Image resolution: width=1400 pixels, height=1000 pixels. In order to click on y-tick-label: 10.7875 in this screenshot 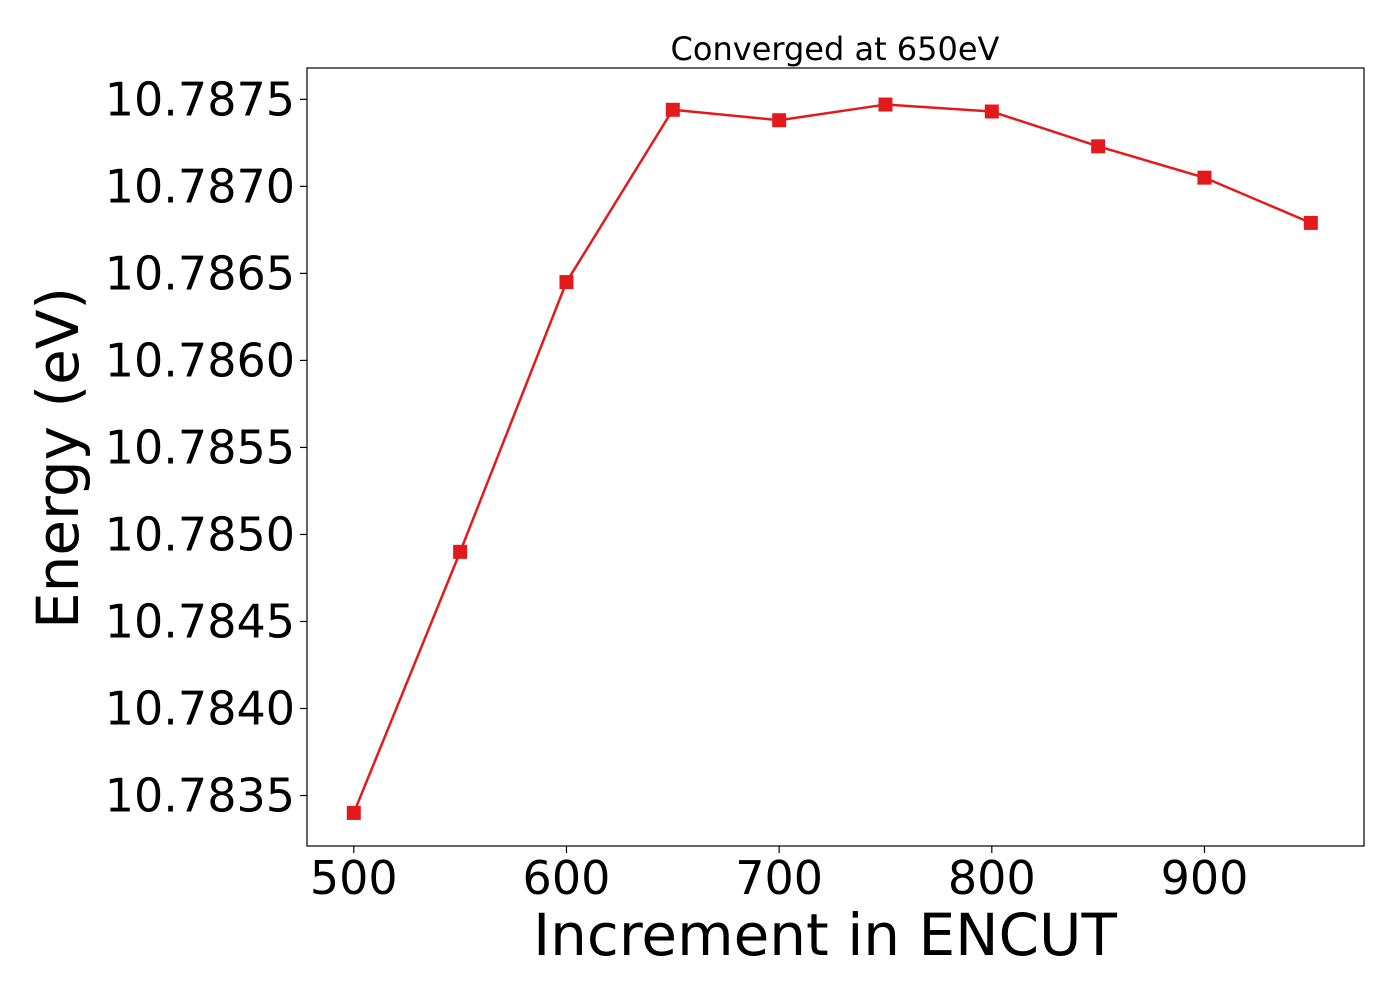, I will do `click(200, 99)`.